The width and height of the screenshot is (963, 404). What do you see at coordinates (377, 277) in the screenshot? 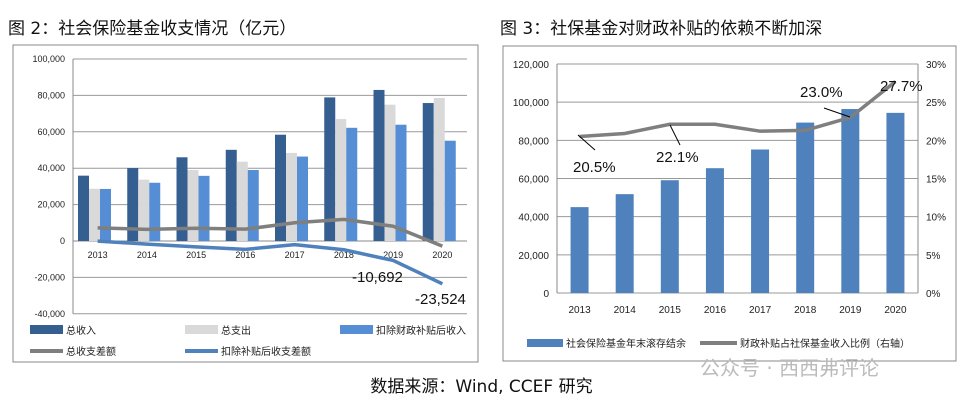
I see `data-label: -10,692` at bounding box center [377, 277].